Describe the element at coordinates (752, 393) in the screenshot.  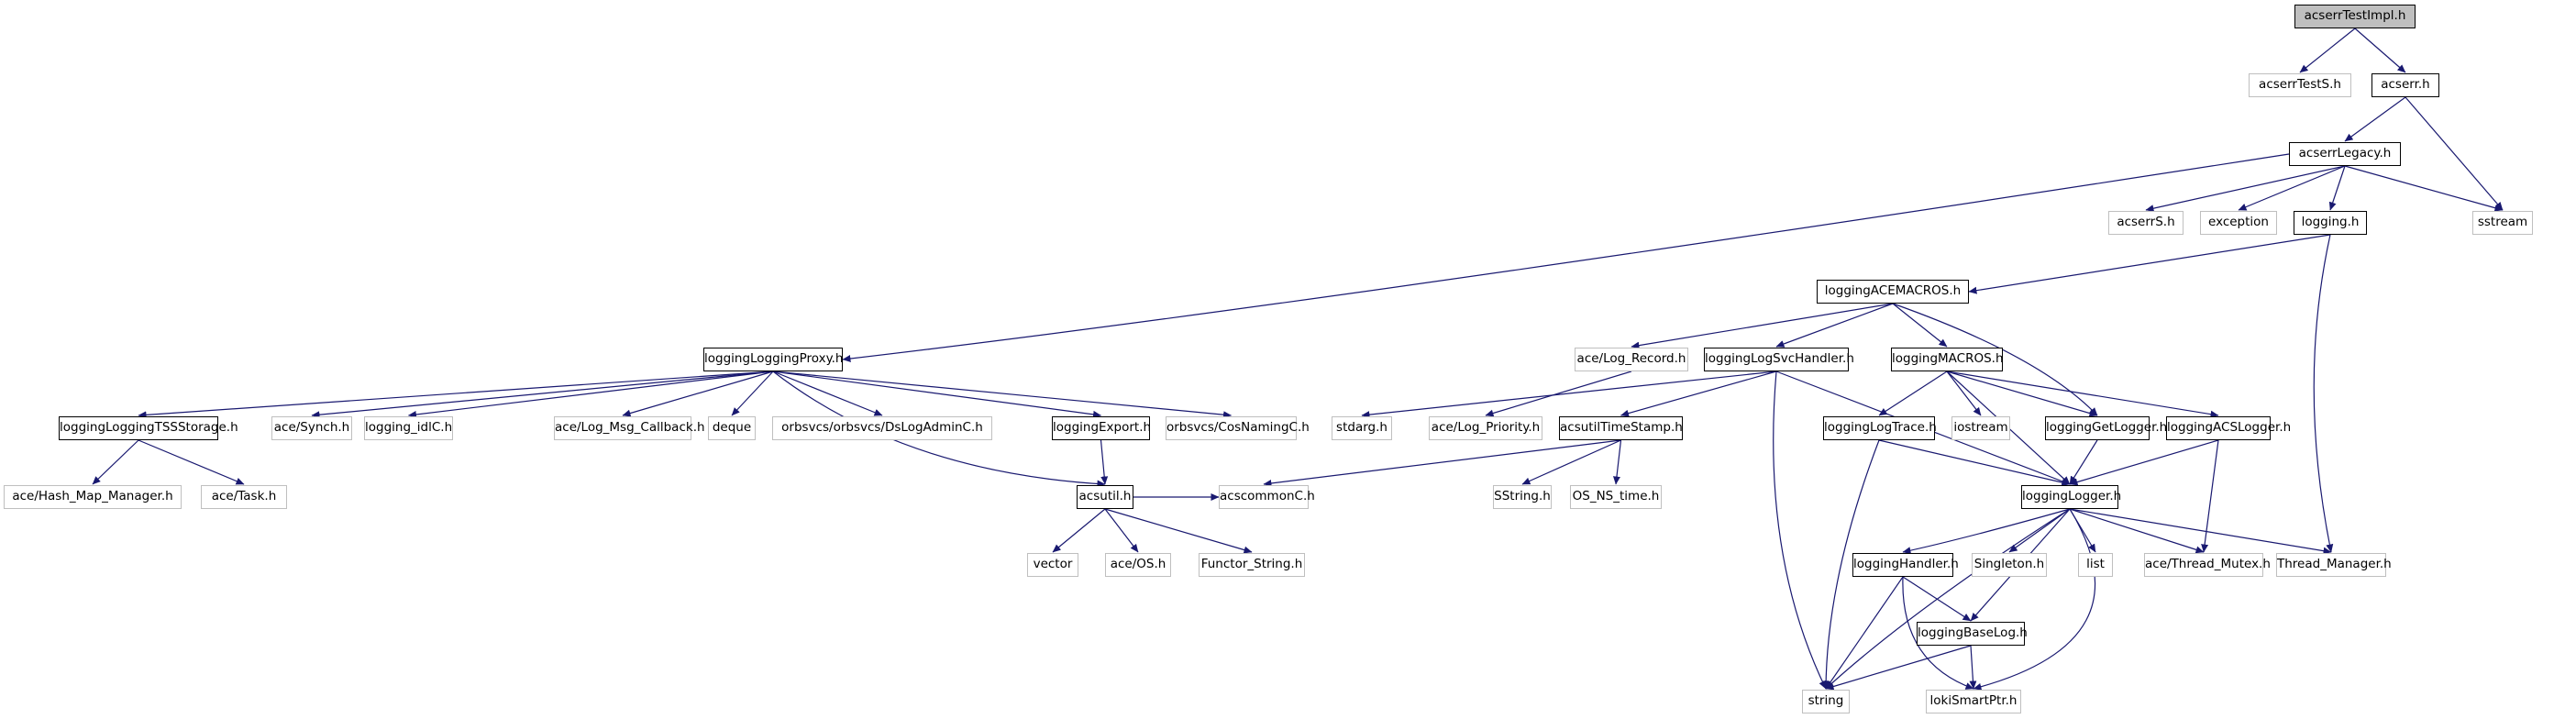
I see `edge-proxy-to-deque` at that location.